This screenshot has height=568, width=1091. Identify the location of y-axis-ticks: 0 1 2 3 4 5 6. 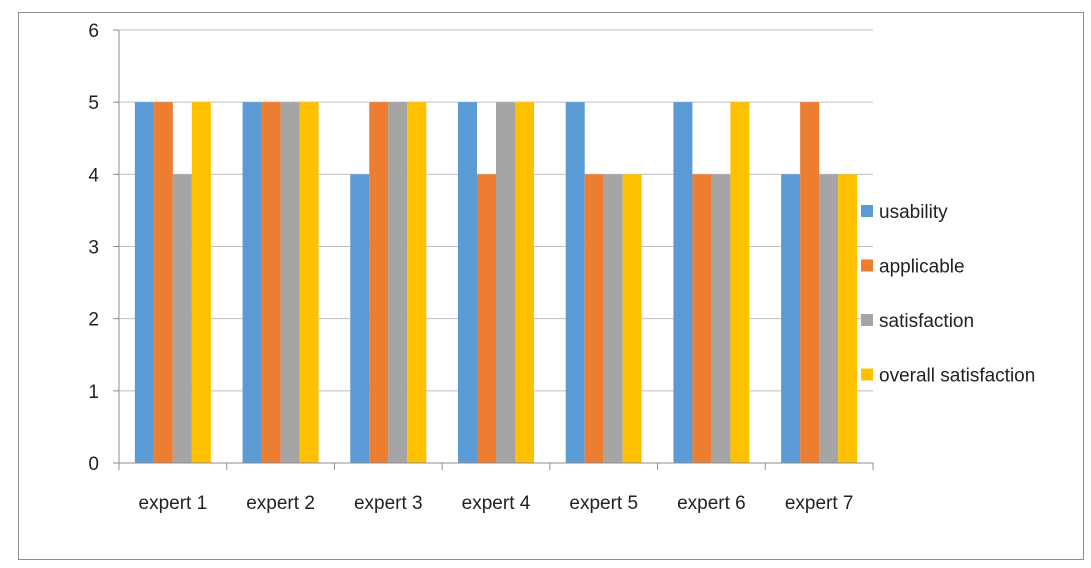
(103, 248).